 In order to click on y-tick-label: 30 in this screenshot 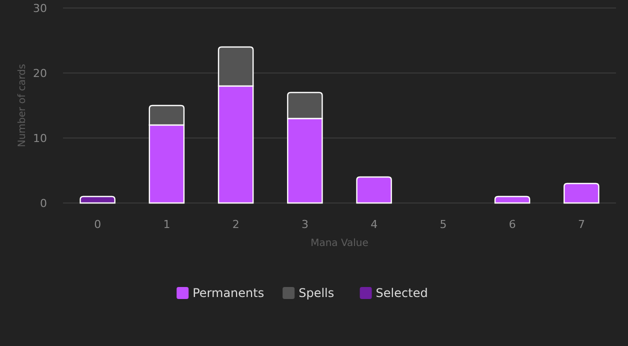, I will do `click(40, 8)`.